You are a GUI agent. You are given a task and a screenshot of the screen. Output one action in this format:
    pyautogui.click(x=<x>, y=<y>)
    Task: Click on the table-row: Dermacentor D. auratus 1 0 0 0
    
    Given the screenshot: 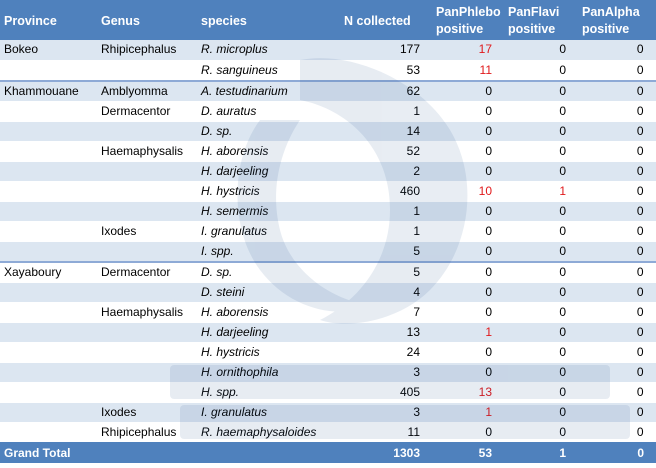 What is the action you would take?
    pyautogui.click(x=328, y=111)
    